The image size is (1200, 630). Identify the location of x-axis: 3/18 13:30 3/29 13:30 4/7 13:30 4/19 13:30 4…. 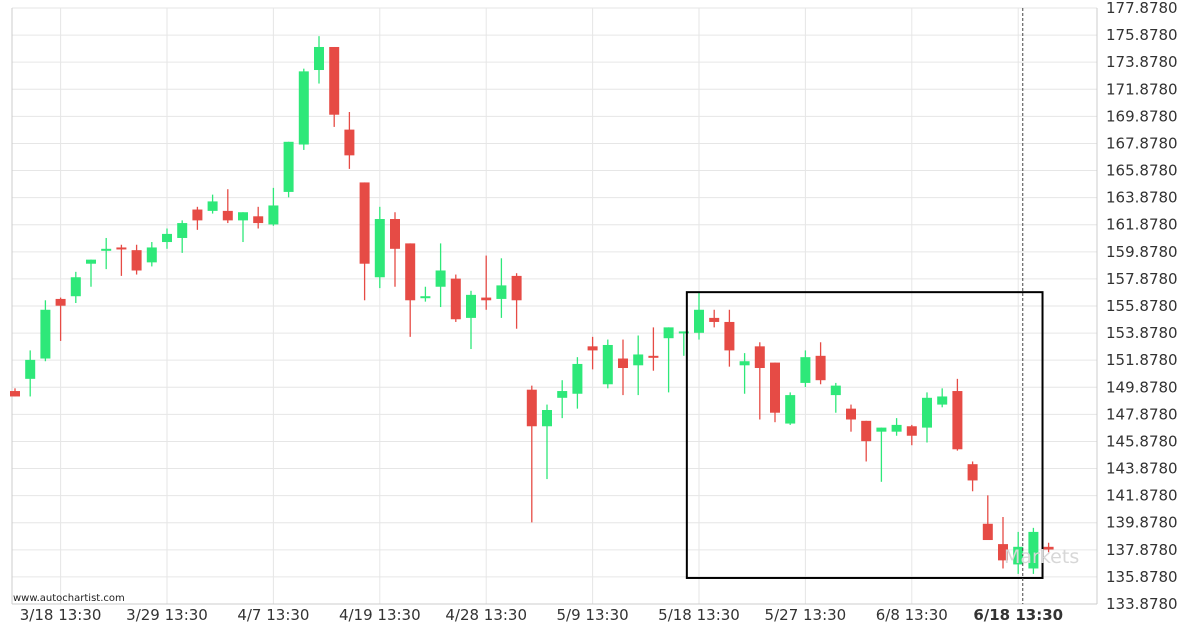
(541, 615).